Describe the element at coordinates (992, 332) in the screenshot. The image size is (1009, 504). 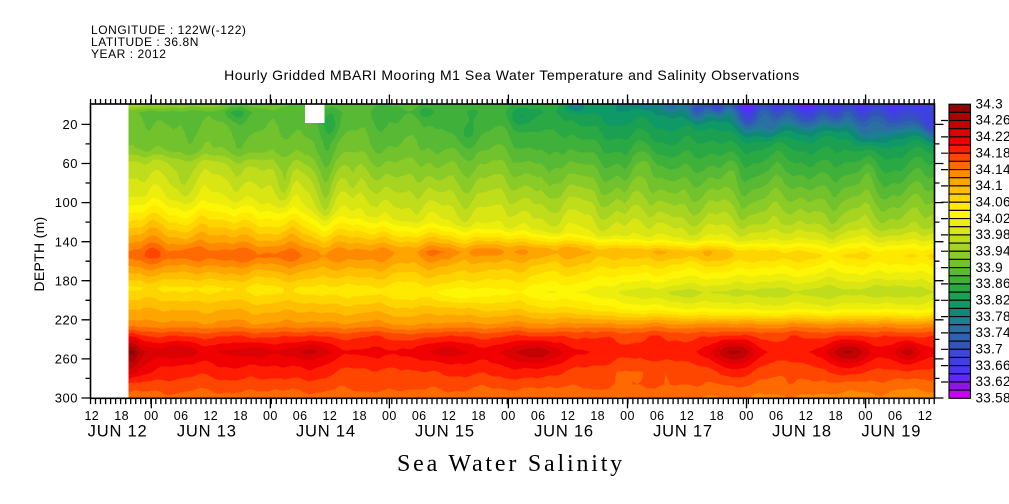
I see `svg-text: 33.74` at that location.